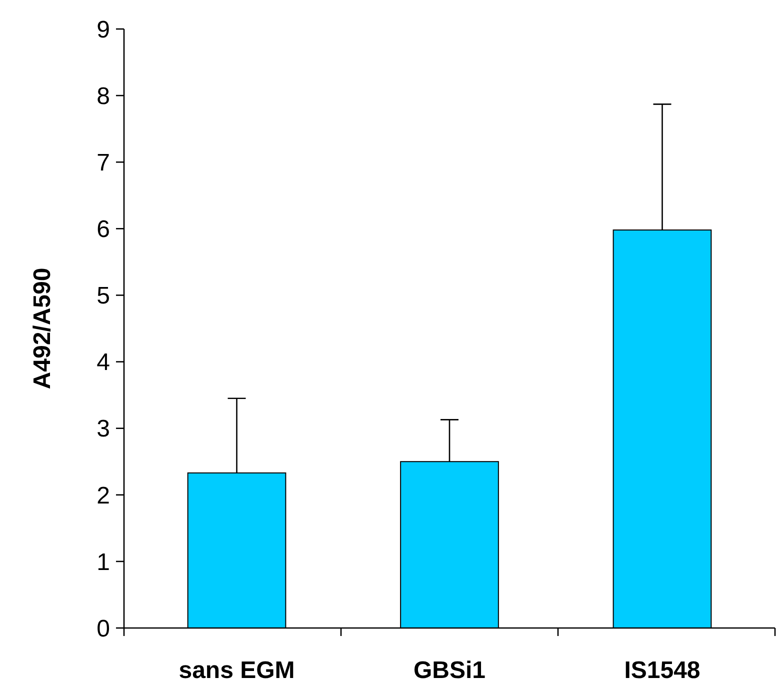  Describe the element at coordinates (103, 496) in the screenshot. I see `y-tick-label: 2` at that location.